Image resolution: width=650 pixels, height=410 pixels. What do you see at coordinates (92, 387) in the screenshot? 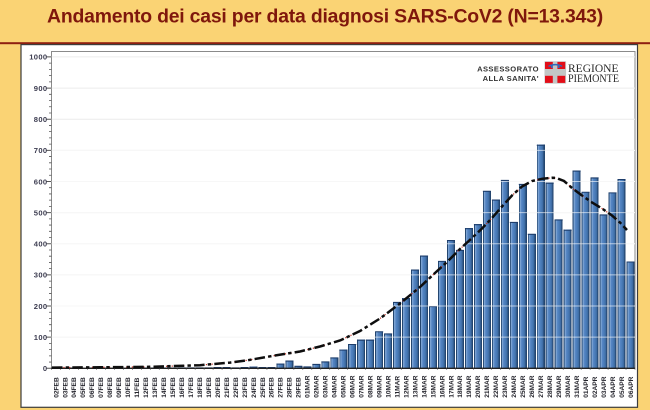
I see `svg-text: 06FEB` at bounding box center [92, 387].